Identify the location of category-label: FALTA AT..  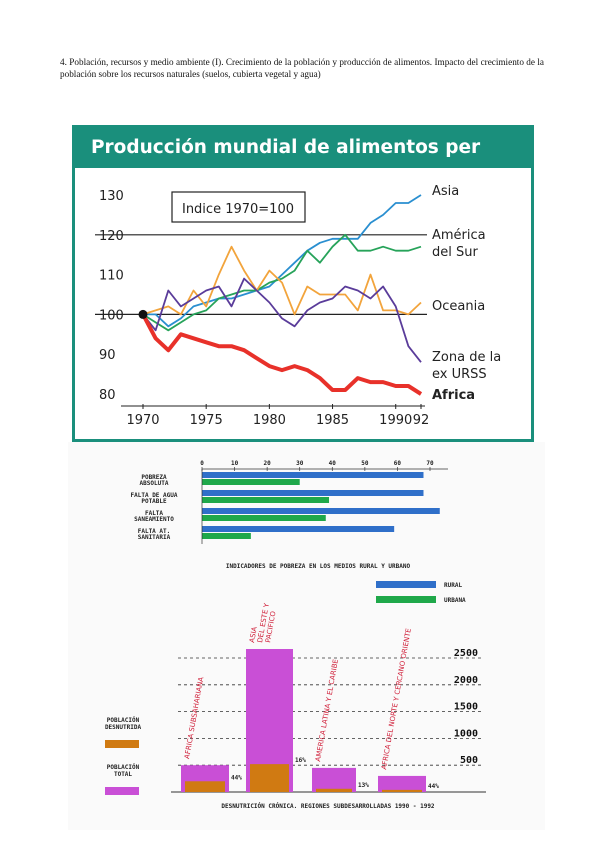
(154, 531).